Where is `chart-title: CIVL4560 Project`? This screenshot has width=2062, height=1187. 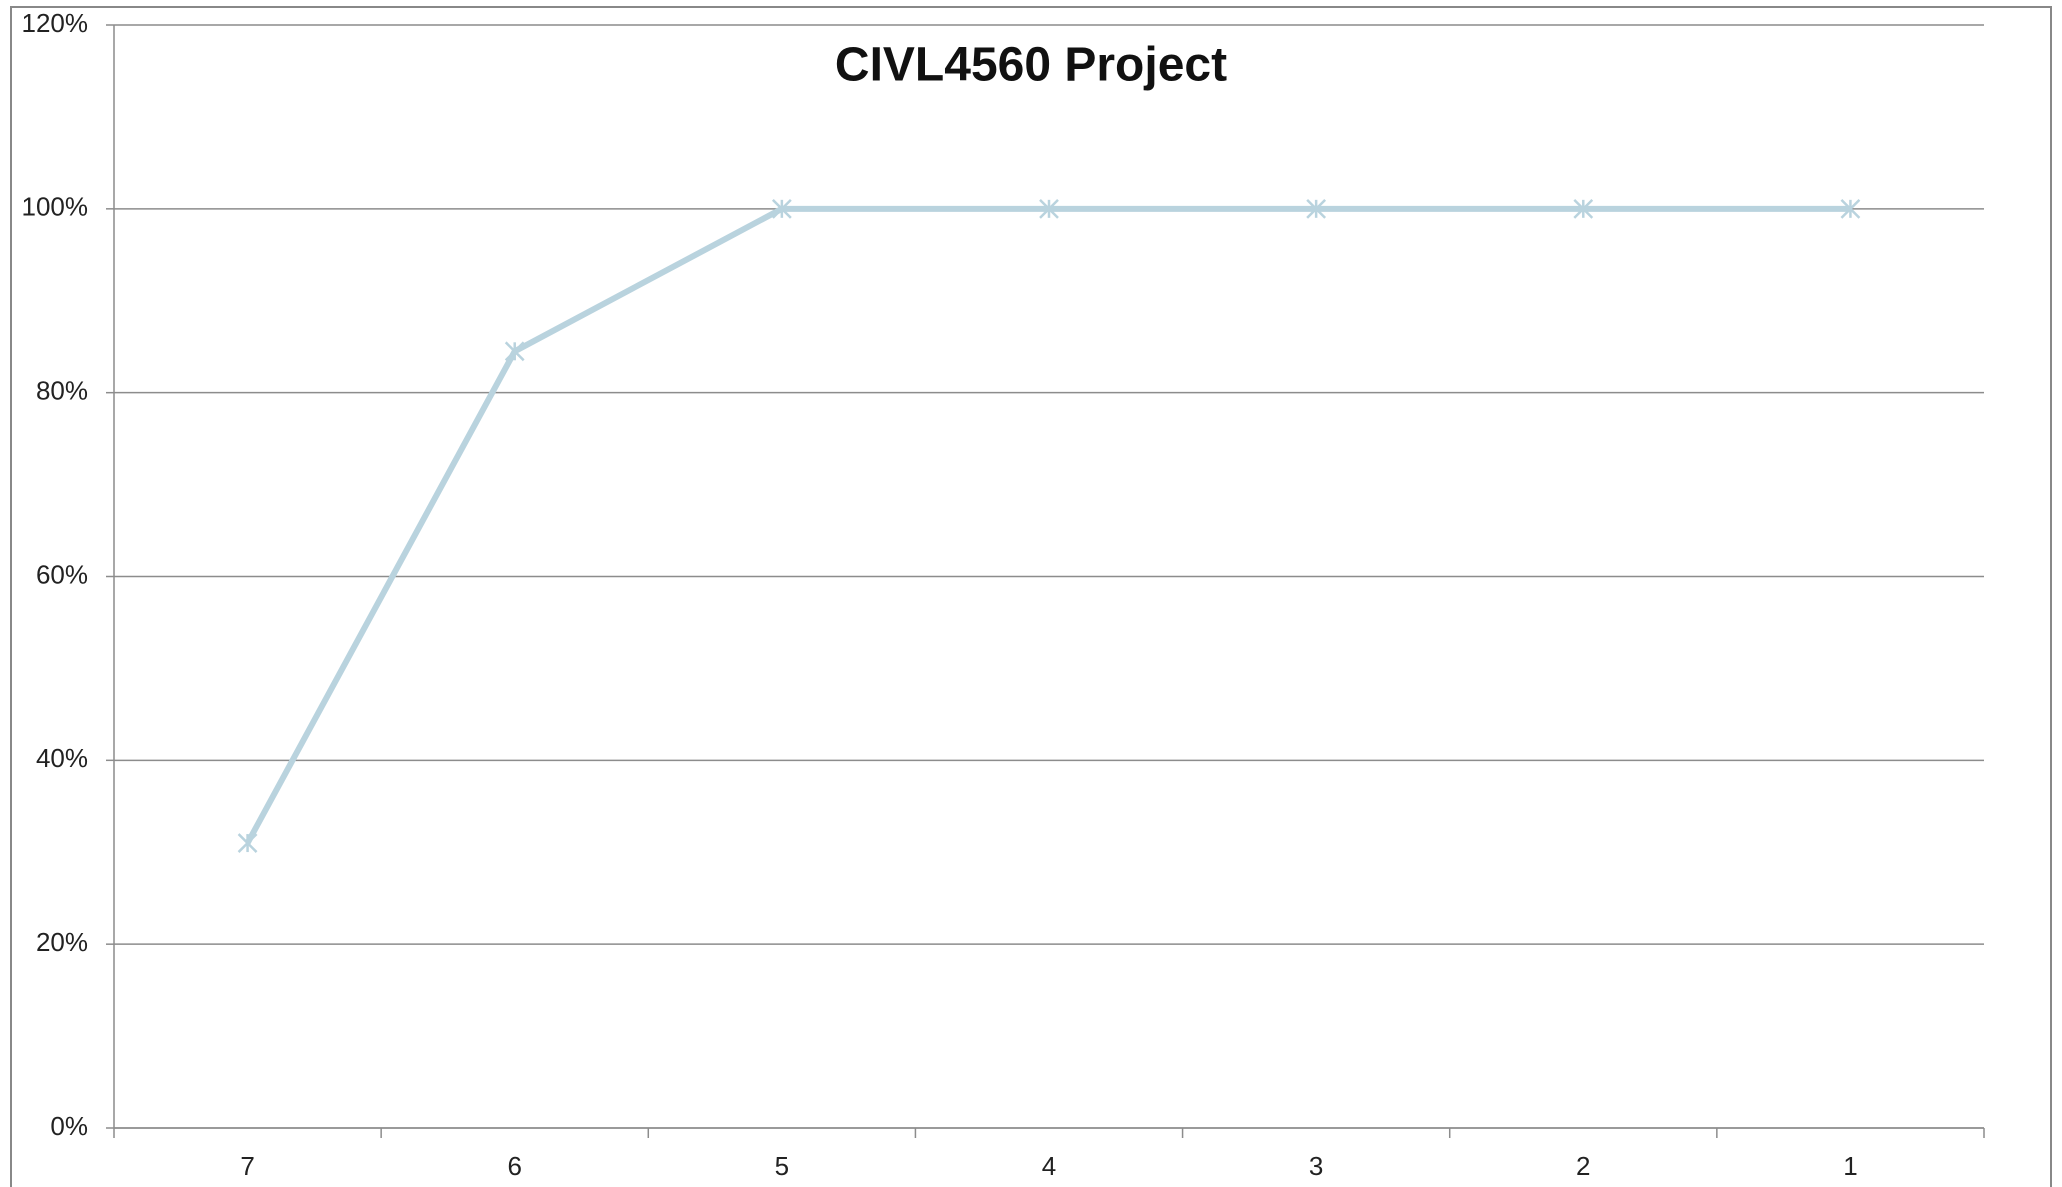 chart-title: CIVL4560 Project is located at coordinates (1031, 65).